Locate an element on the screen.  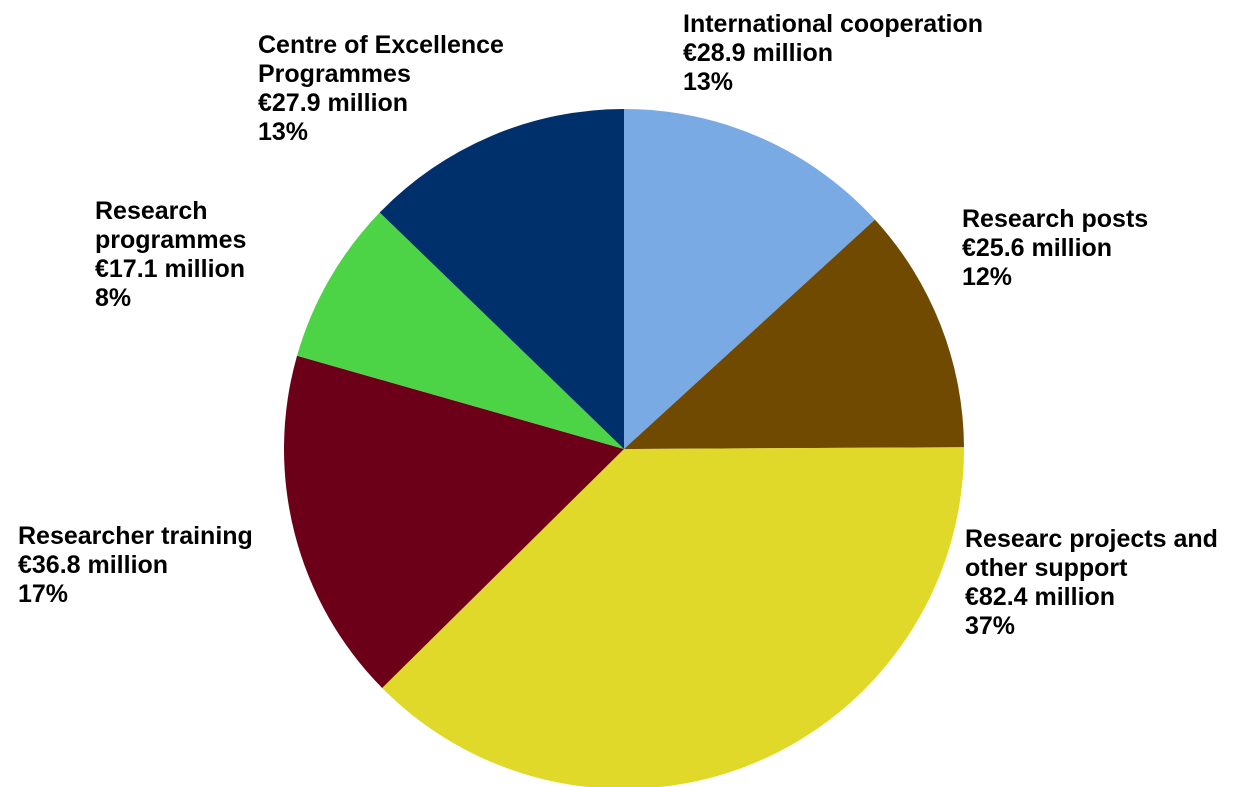
slice-name-line: Researcher training is located at coordinates (135, 536).